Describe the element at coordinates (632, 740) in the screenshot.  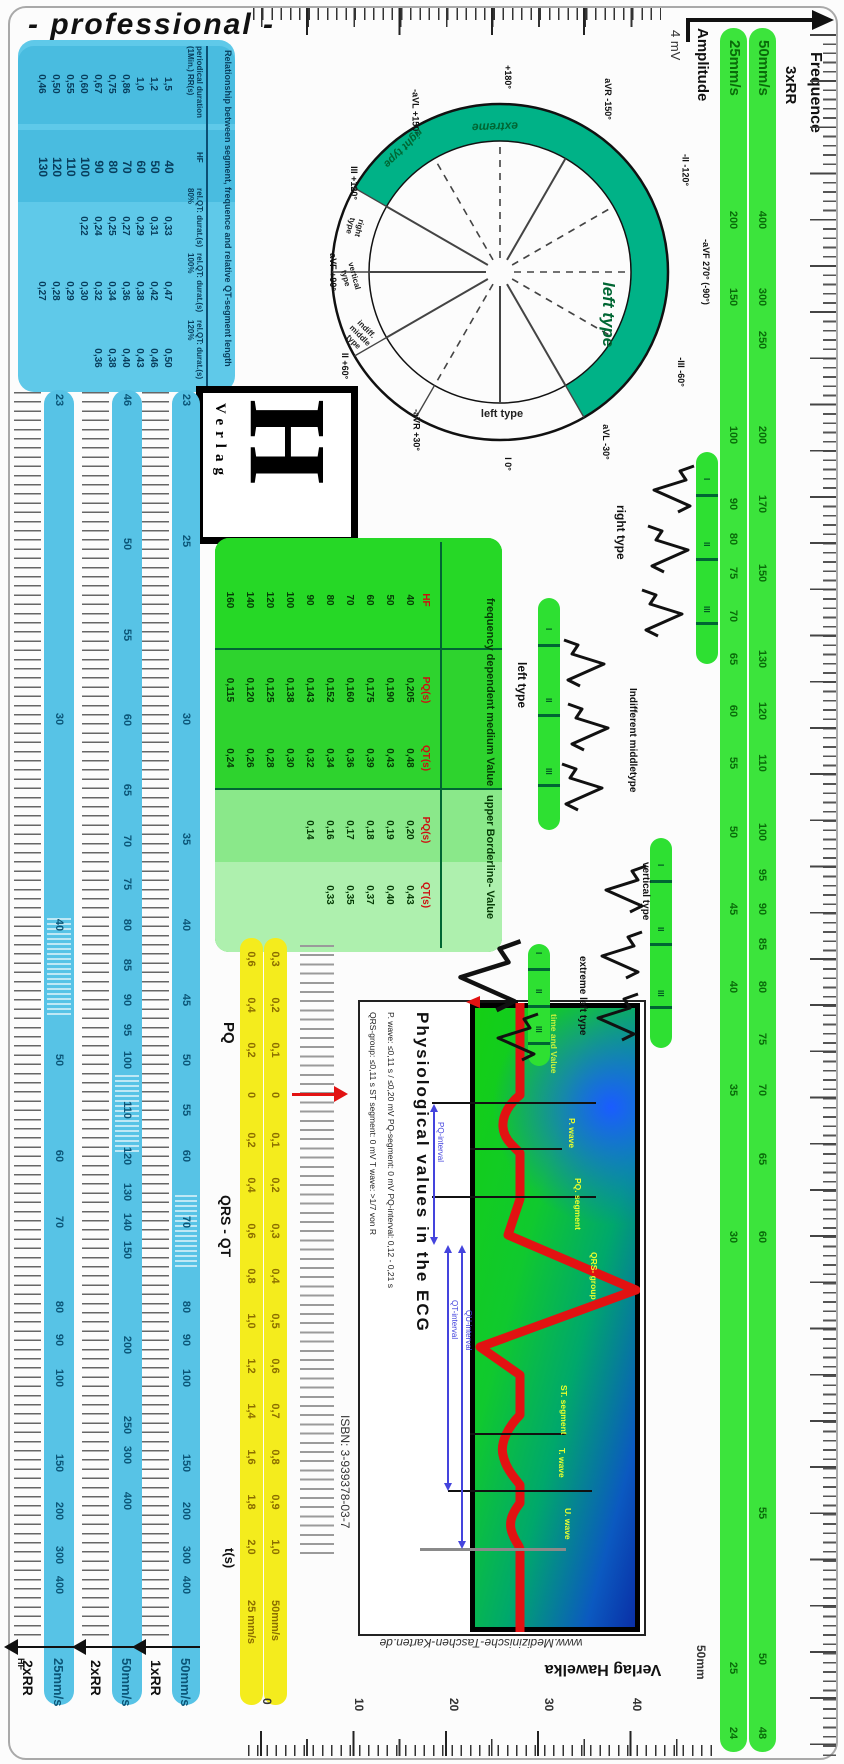
I see `lead-type-label: Indifferent middletype` at that location.